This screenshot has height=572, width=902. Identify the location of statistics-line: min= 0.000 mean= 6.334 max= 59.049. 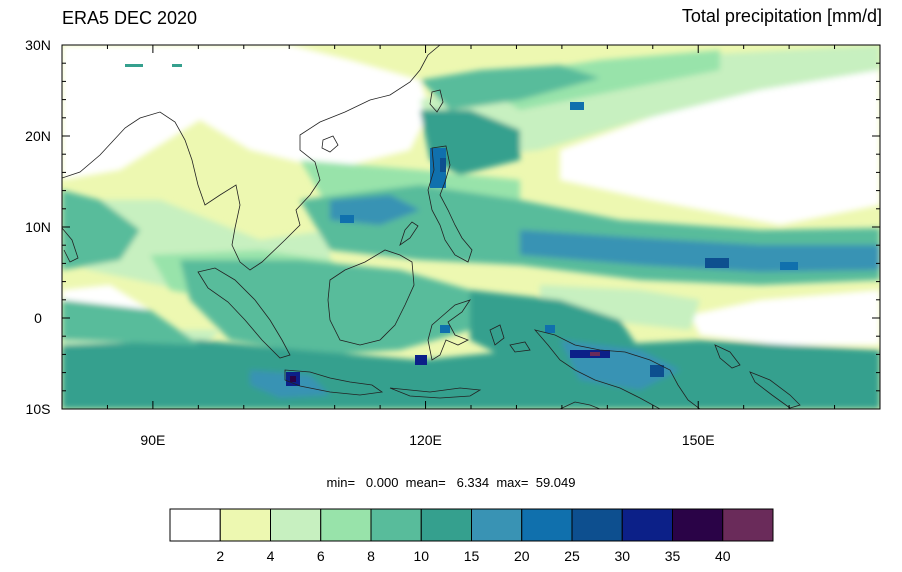
(451, 482).